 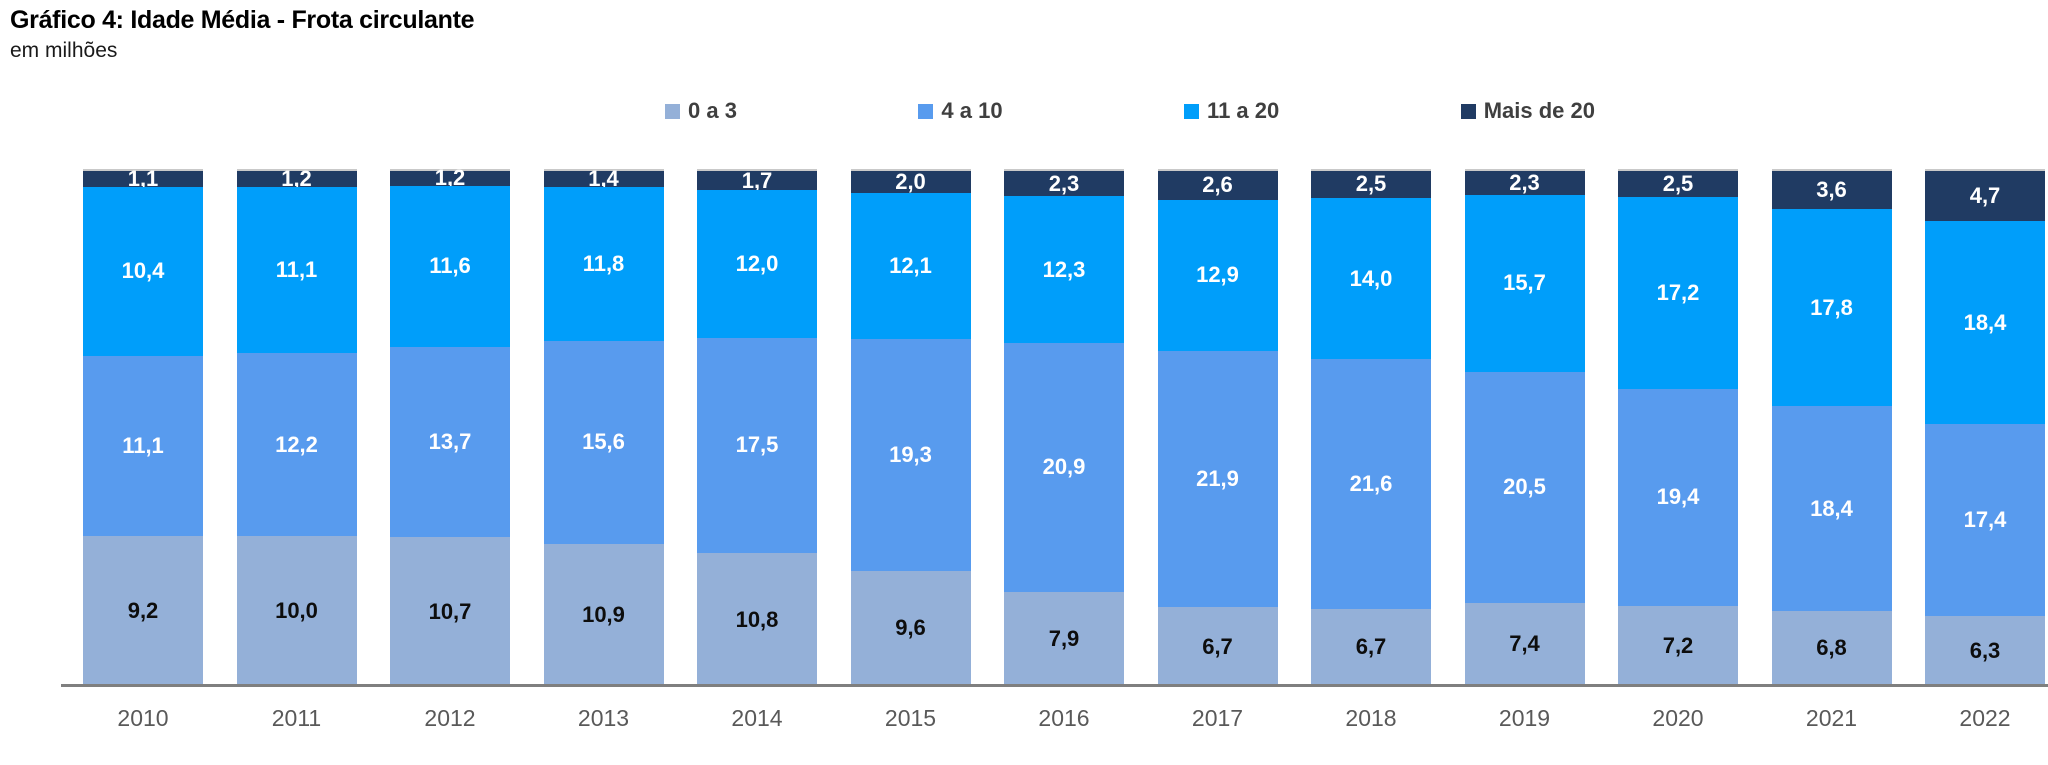 I want to click on bar-2019: 2,3 15,7 20,5 7,4, so click(x=1524, y=427).